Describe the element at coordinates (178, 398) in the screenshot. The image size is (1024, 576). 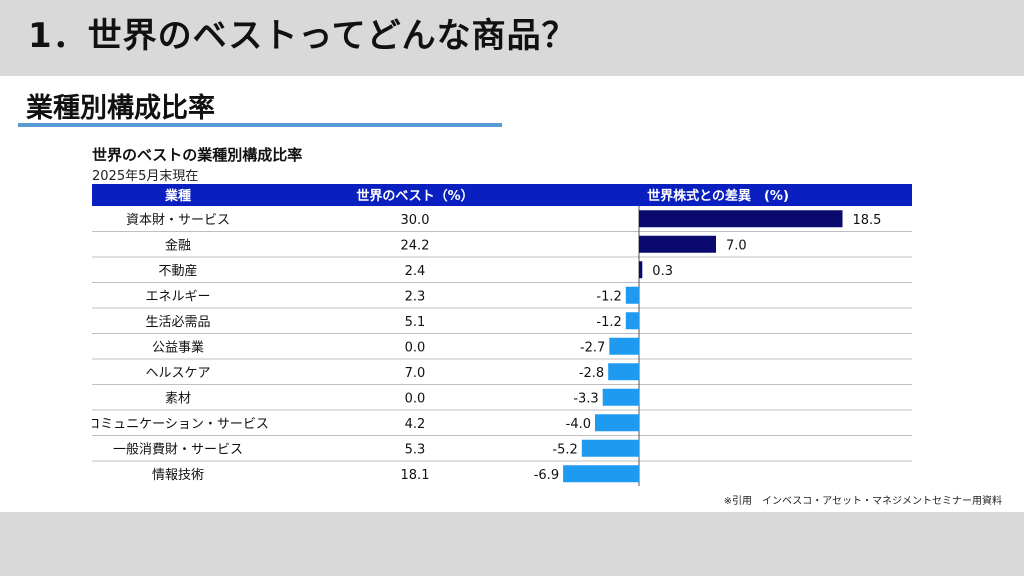
I see `category-label: 素材` at that location.